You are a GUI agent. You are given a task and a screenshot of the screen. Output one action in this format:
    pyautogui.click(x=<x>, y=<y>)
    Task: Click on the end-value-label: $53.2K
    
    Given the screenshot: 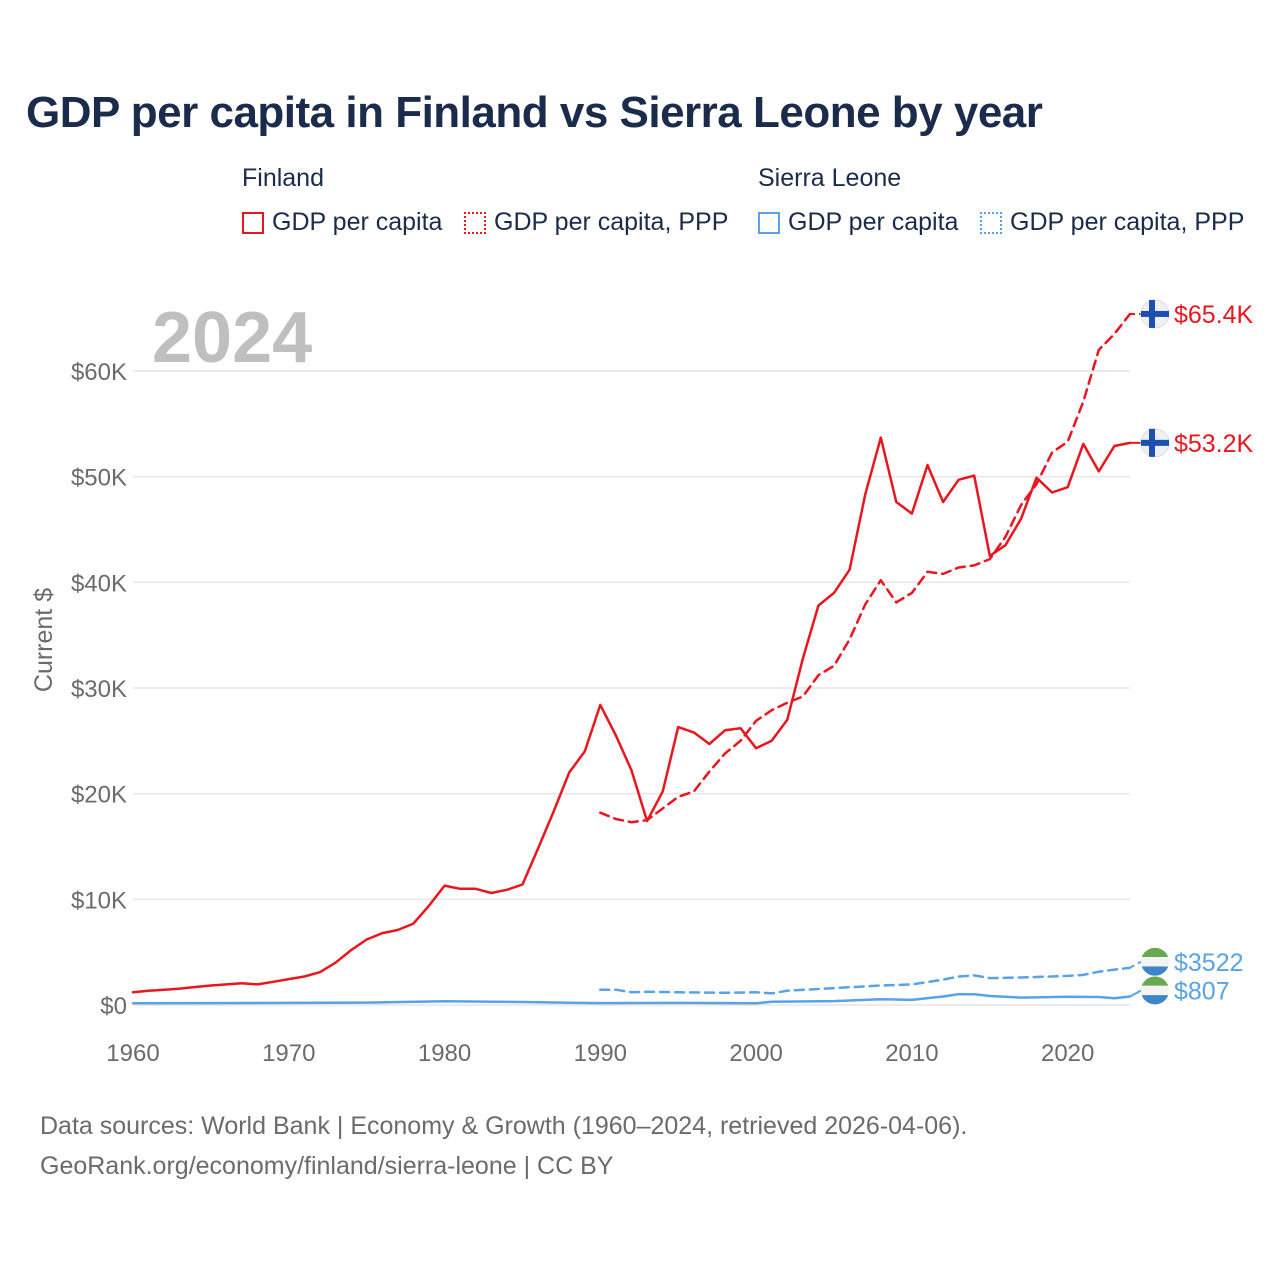 What is the action you would take?
    pyautogui.click(x=1214, y=444)
    